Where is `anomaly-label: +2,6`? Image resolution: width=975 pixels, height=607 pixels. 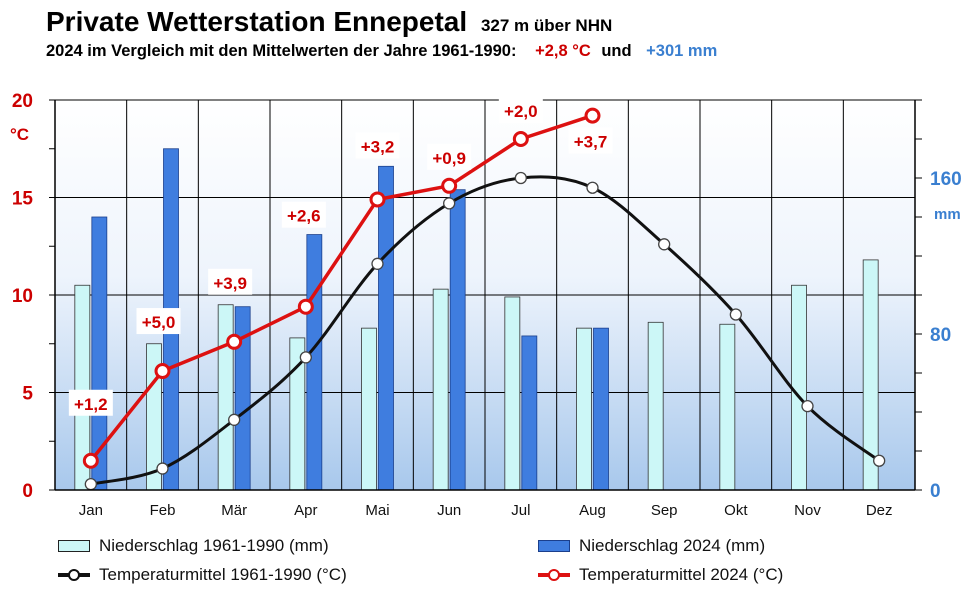
anomaly-label: +2,6 is located at coordinates (304, 216).